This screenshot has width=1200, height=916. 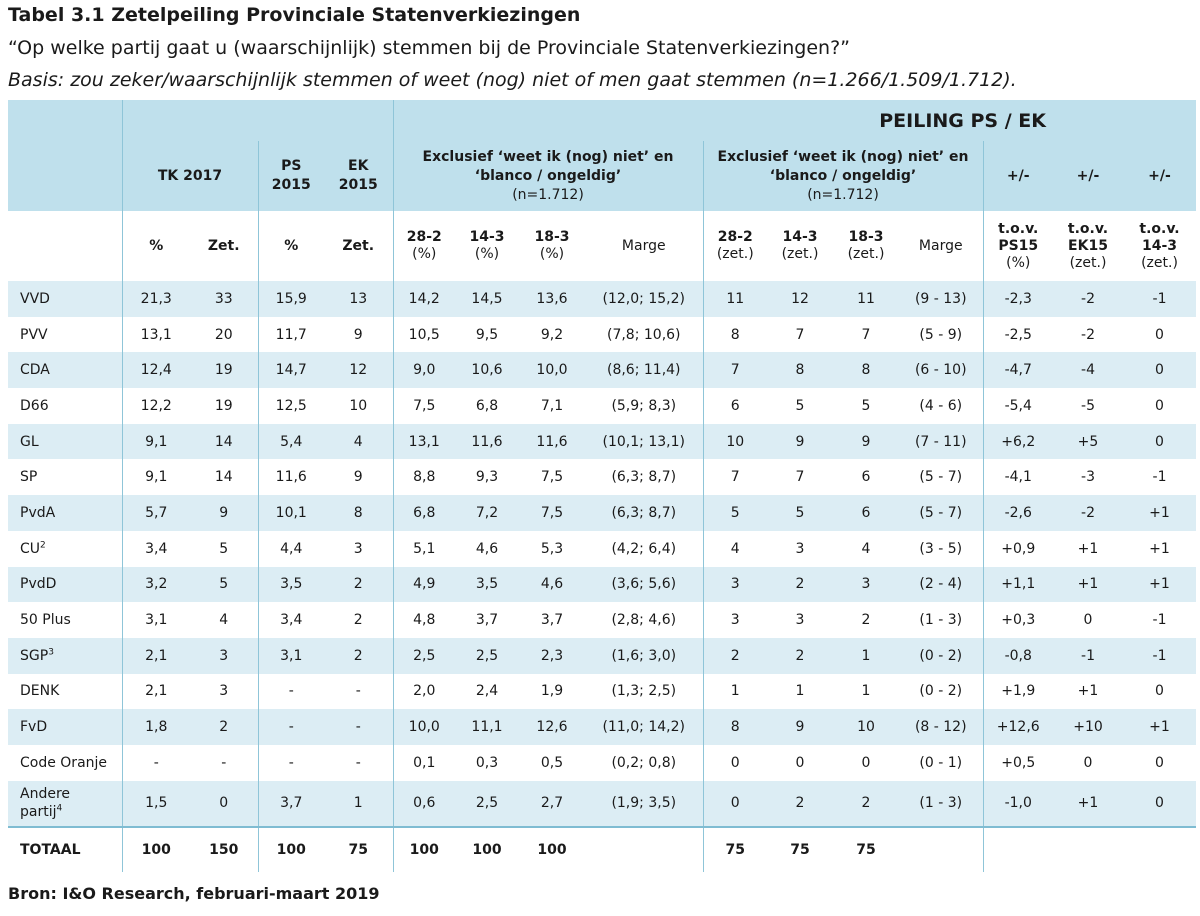 I want to click on table-cell: 33, so click(x=224, y=299).